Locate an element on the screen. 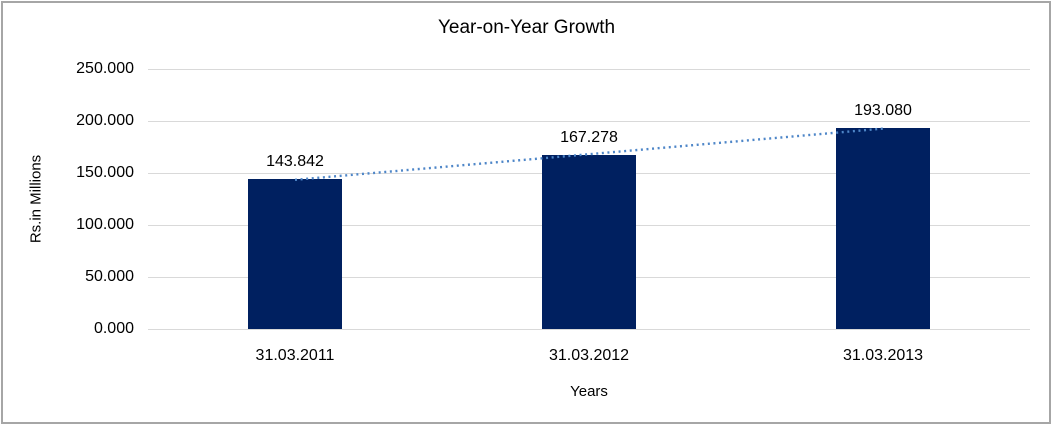  bar-31.03.2012 is located at coordinates (589, 242).